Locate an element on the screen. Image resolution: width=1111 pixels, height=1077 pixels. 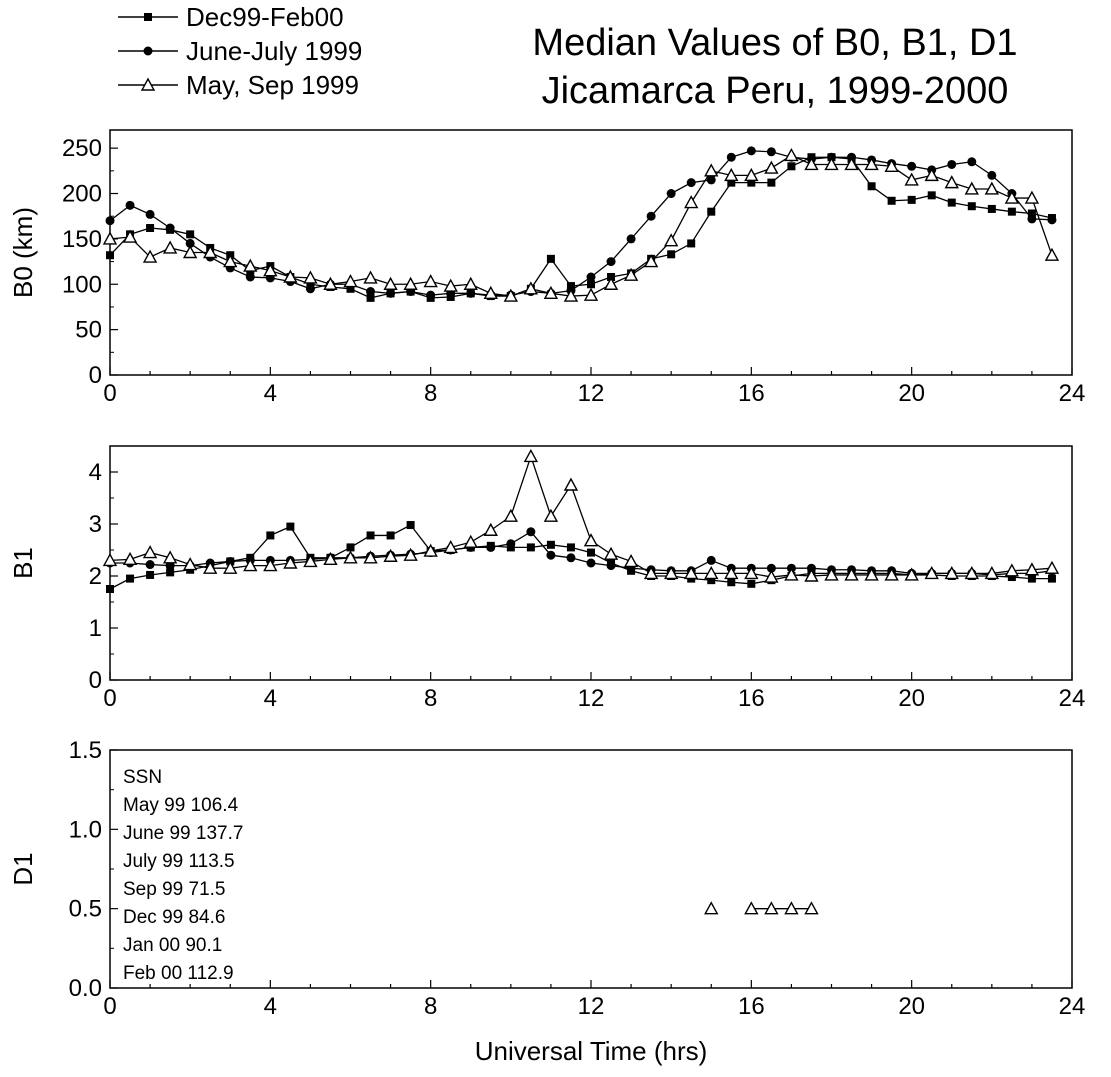
y-tick-label: 1.0 is located at coordinates (85, 829).